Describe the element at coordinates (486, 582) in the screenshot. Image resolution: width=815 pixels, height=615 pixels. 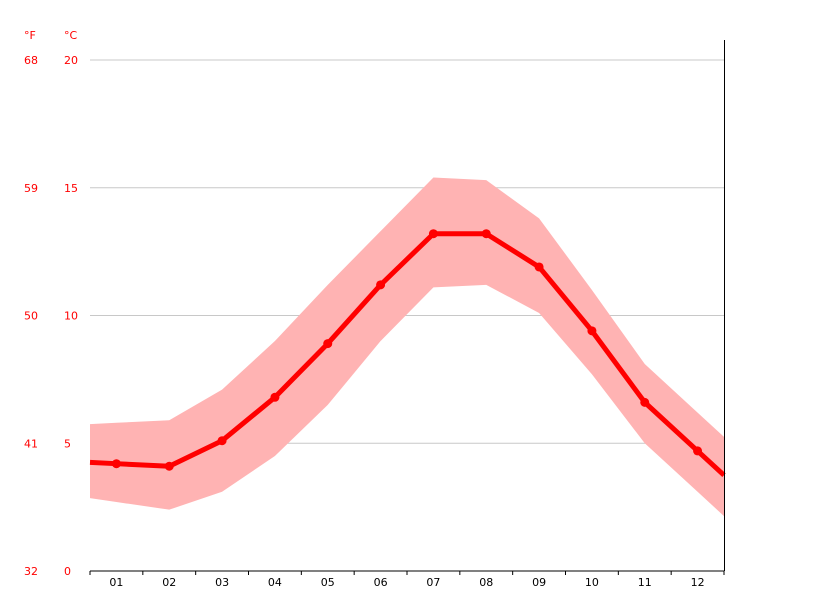
I see `x-tick-label-08: 08` at that location.